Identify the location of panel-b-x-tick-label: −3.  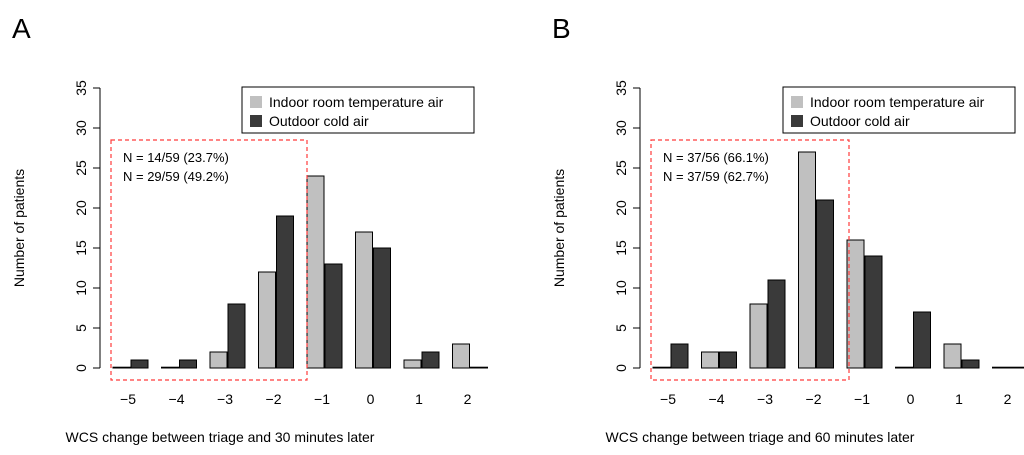
(765, 399).